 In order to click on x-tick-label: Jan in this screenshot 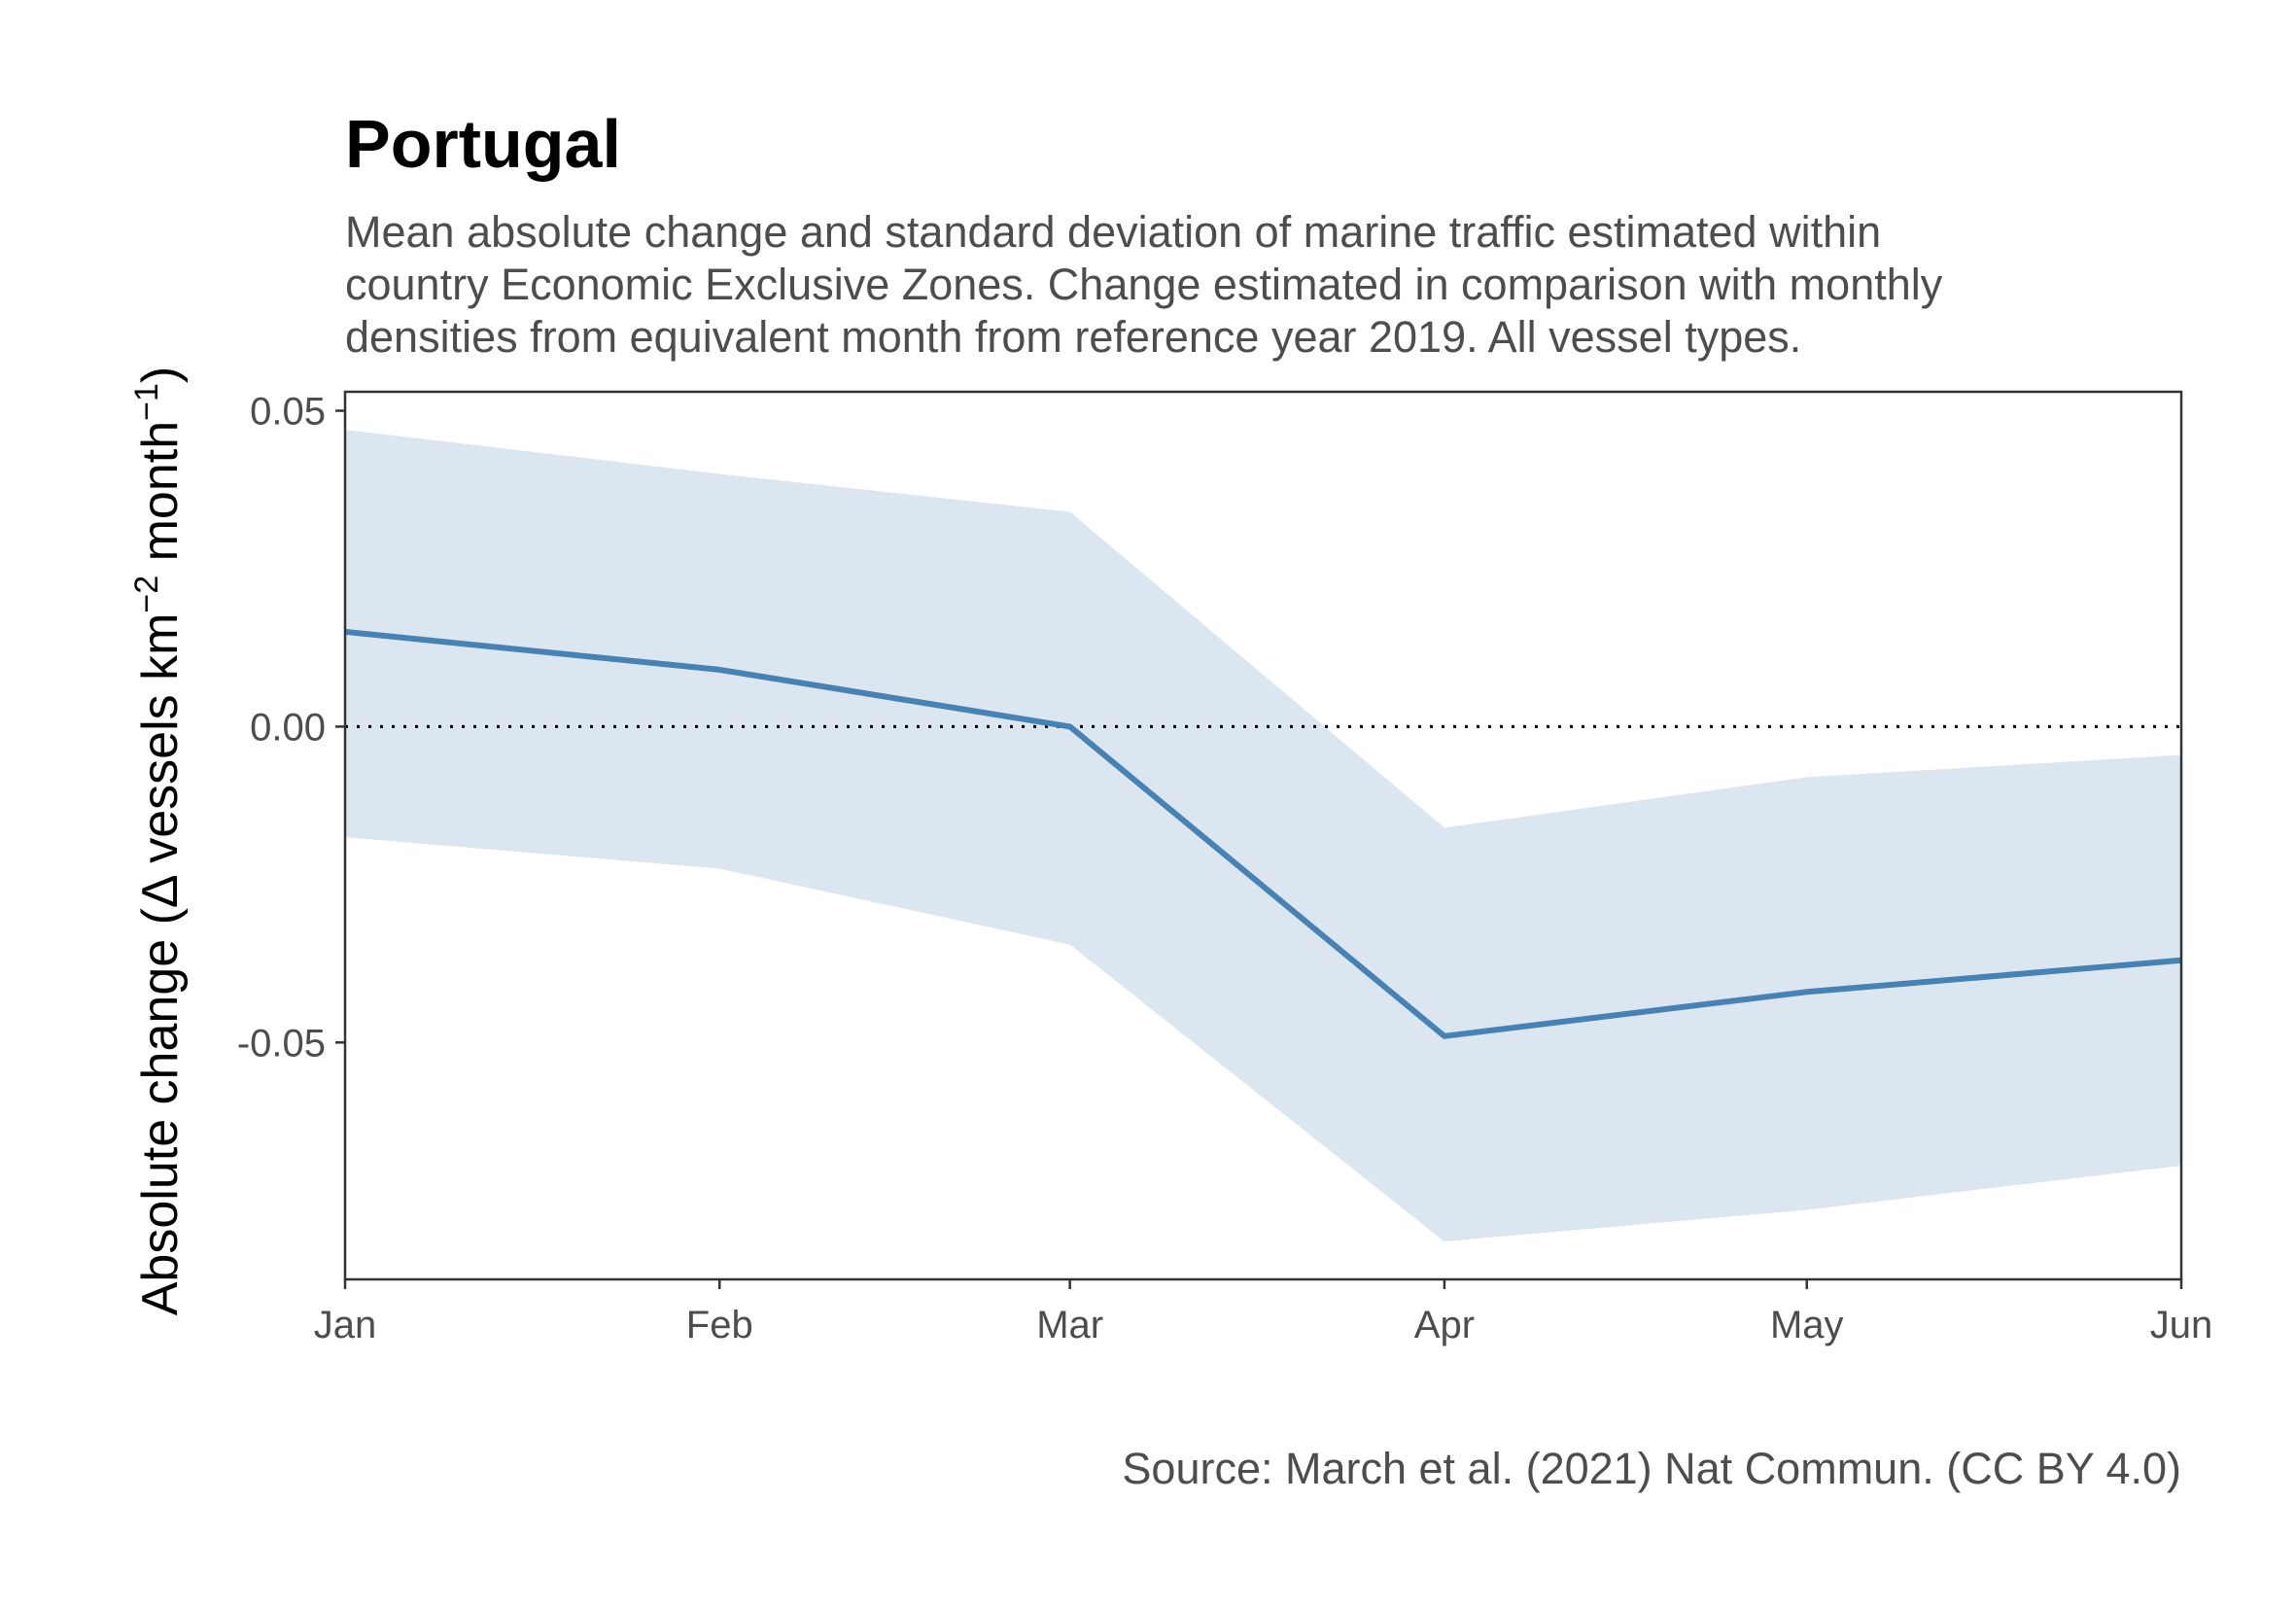, I will do `click(345, 1325)`.